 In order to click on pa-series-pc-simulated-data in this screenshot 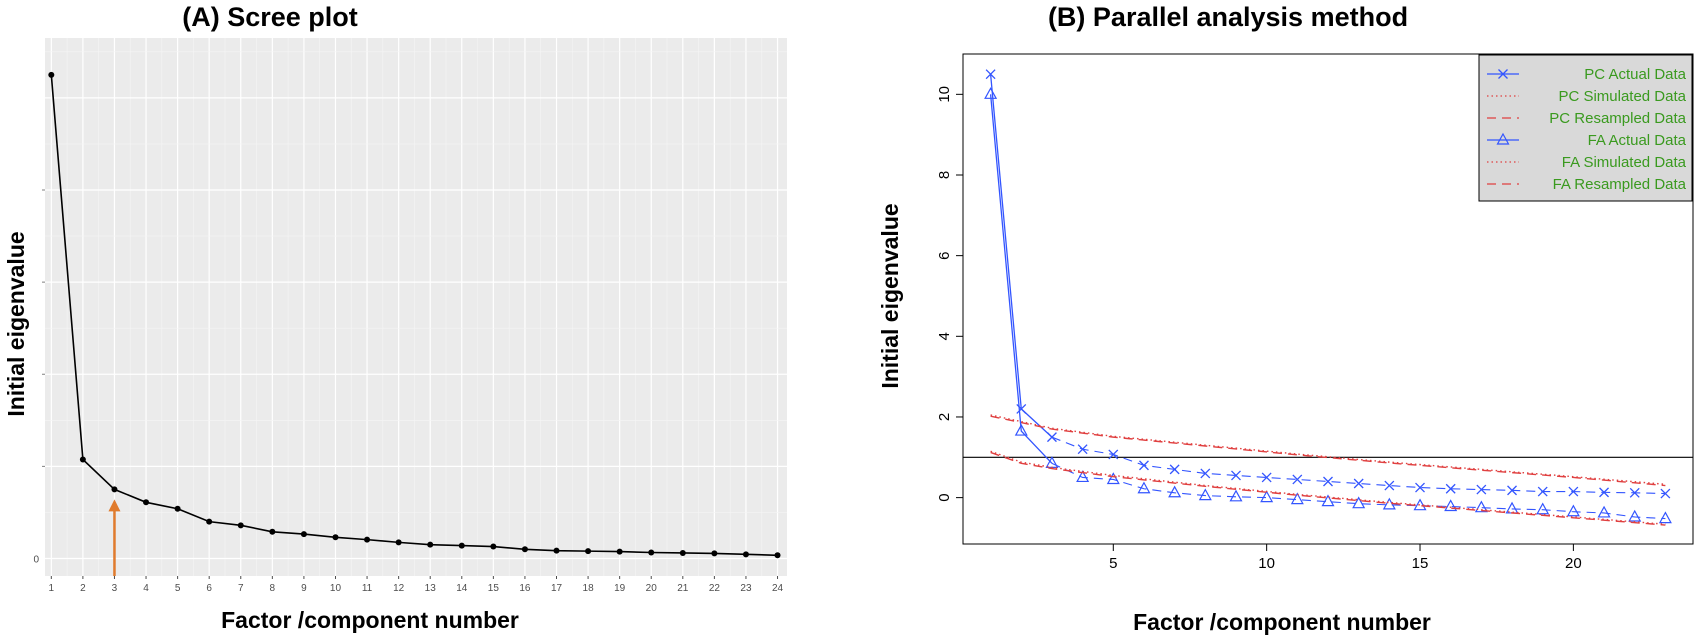, I will do `click(1328, 450)`.